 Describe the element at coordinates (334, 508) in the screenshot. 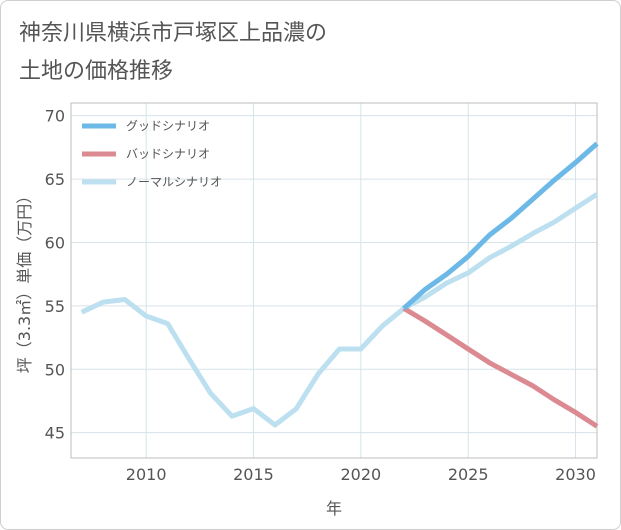

I see `x-axis-label: 年` at that location.